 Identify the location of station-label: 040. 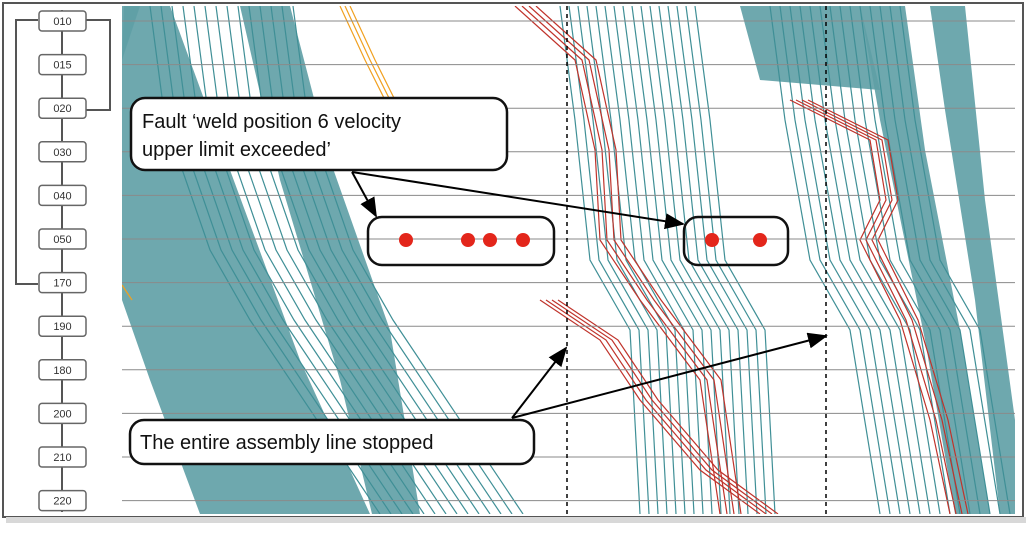
(62, 196).